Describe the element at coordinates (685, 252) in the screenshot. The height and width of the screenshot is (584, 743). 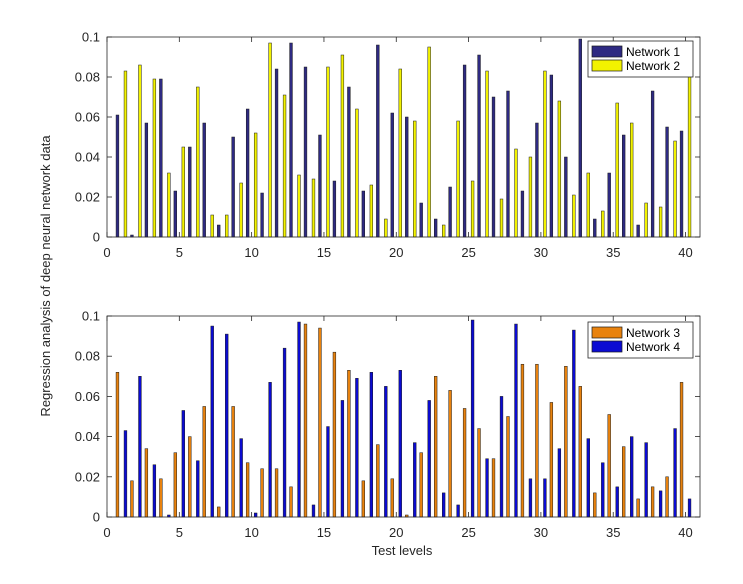
I see `x-tick-label: 40` at that location.